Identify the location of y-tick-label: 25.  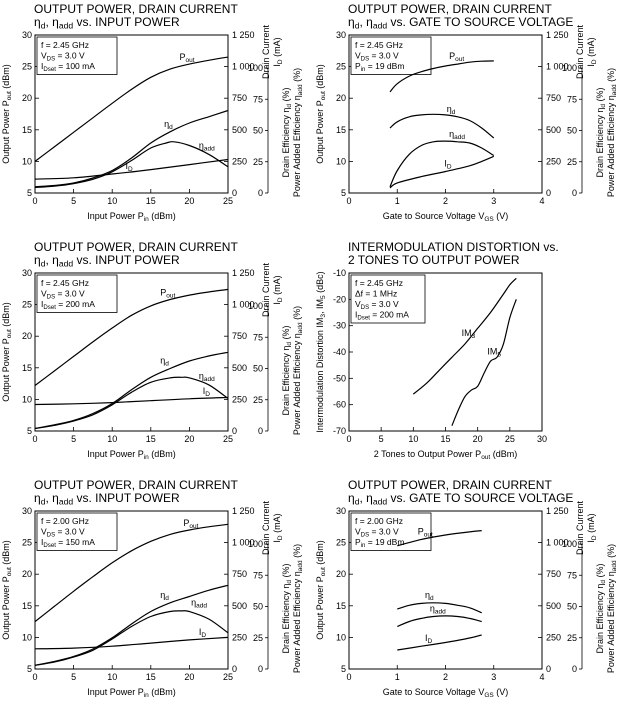
(27, 67).